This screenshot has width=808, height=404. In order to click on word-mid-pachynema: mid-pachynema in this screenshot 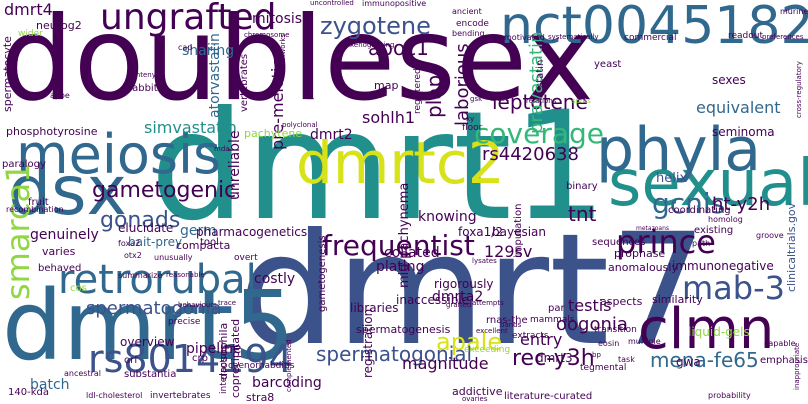, I will do `click(404, 235)`.